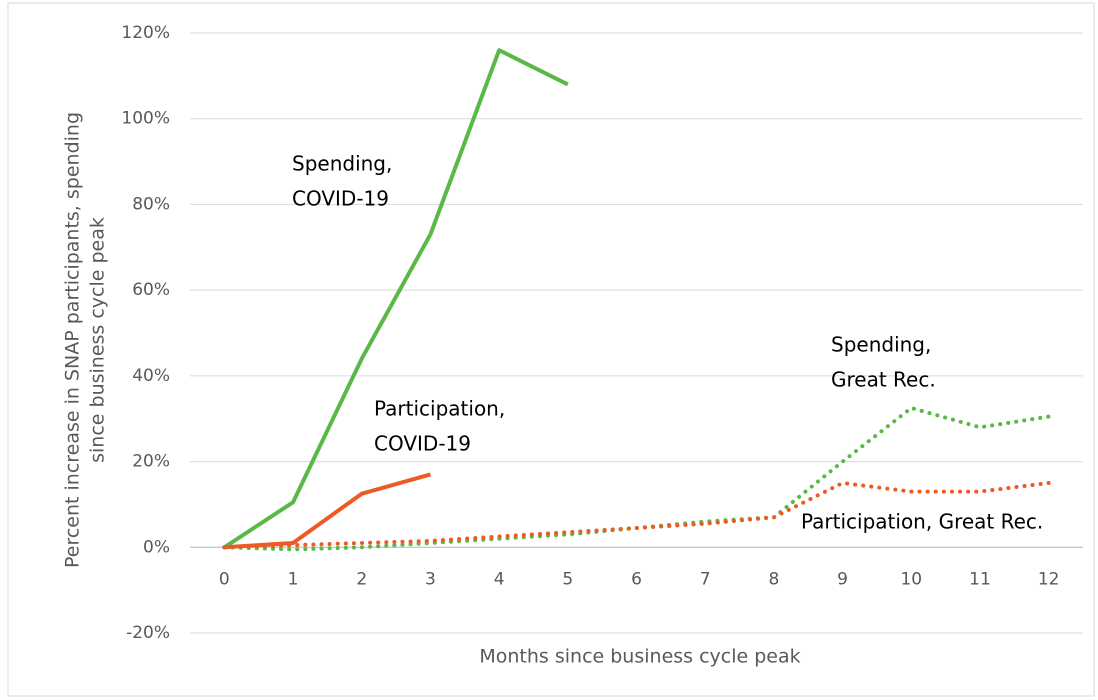 Image resolution: width=1098 pixels, height=700 pixels. I want to click on y-axis-label: since business cycle peak, so click(98, 340).